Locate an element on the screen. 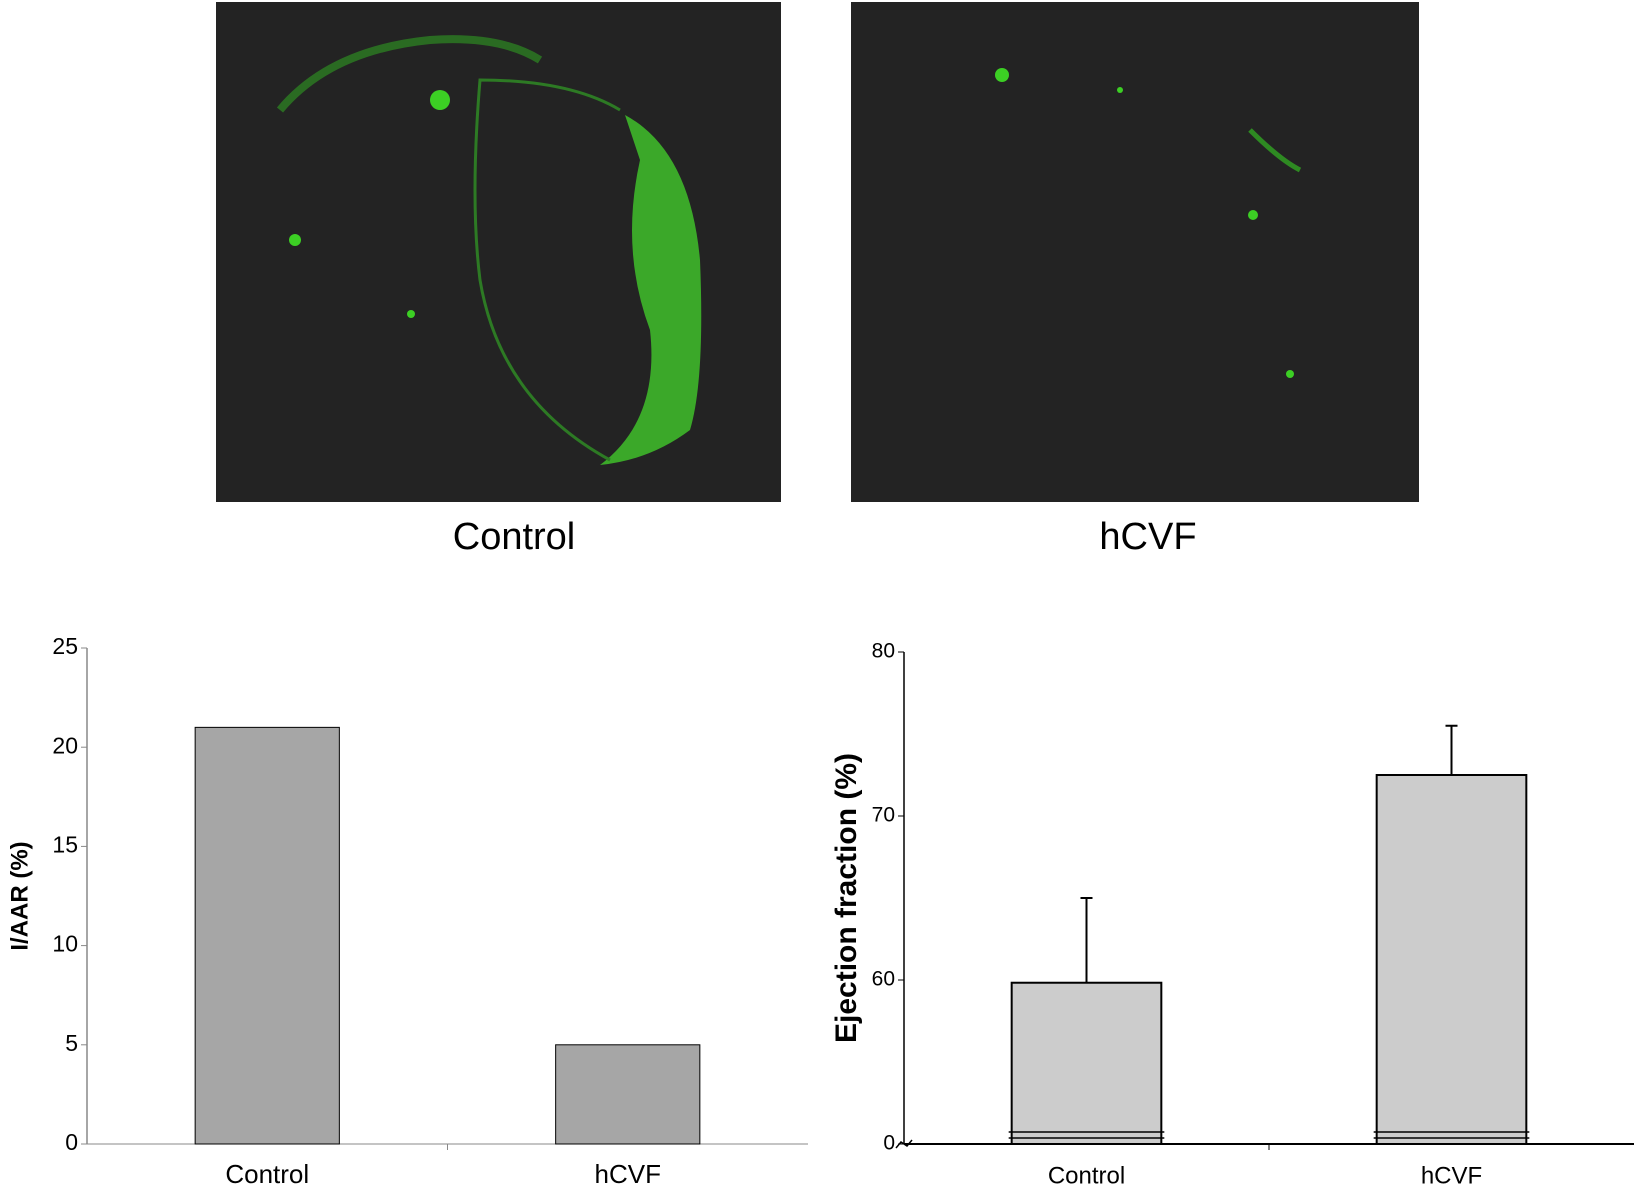 The image size is (1650, 1195). micrograph-hcvf is located at coordinates (1135, 252).